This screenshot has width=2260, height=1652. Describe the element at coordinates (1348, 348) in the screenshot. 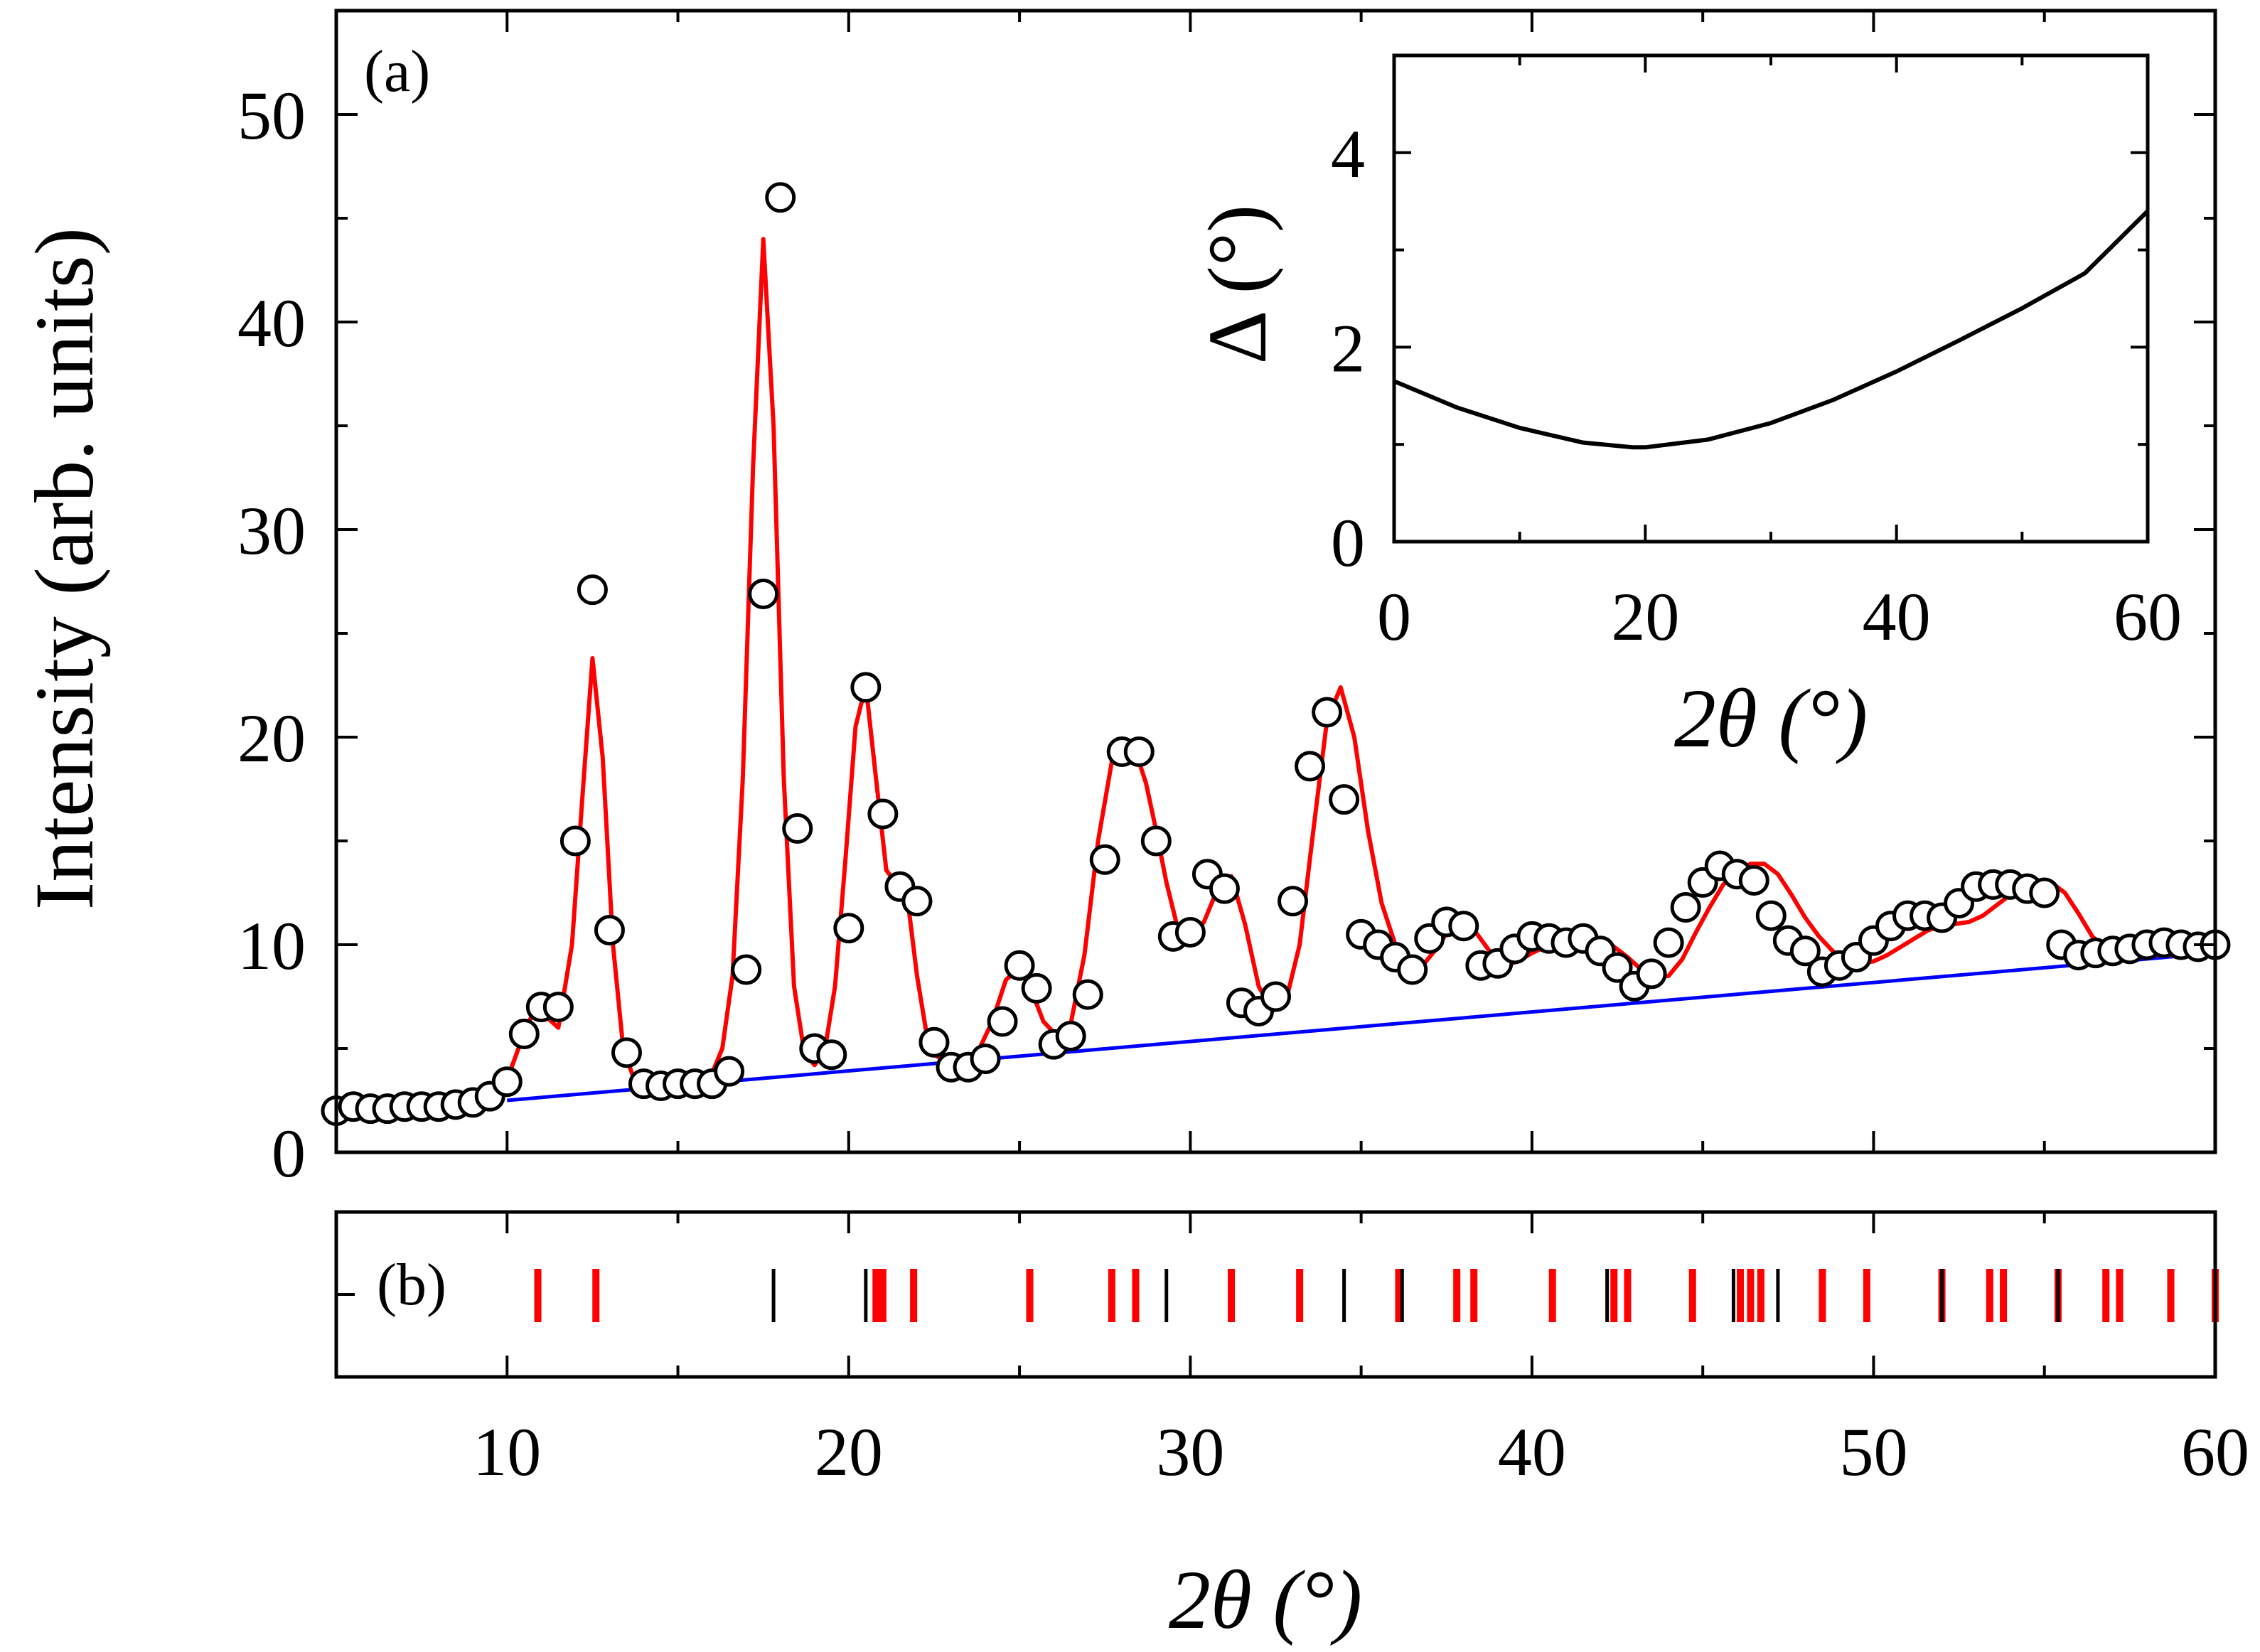

I see `inset-ytick-label: 2` at that location.